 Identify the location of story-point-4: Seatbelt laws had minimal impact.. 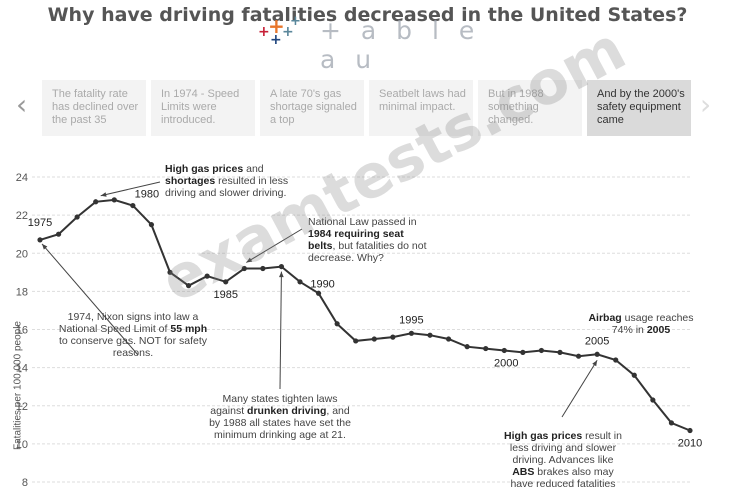
(421, 108).